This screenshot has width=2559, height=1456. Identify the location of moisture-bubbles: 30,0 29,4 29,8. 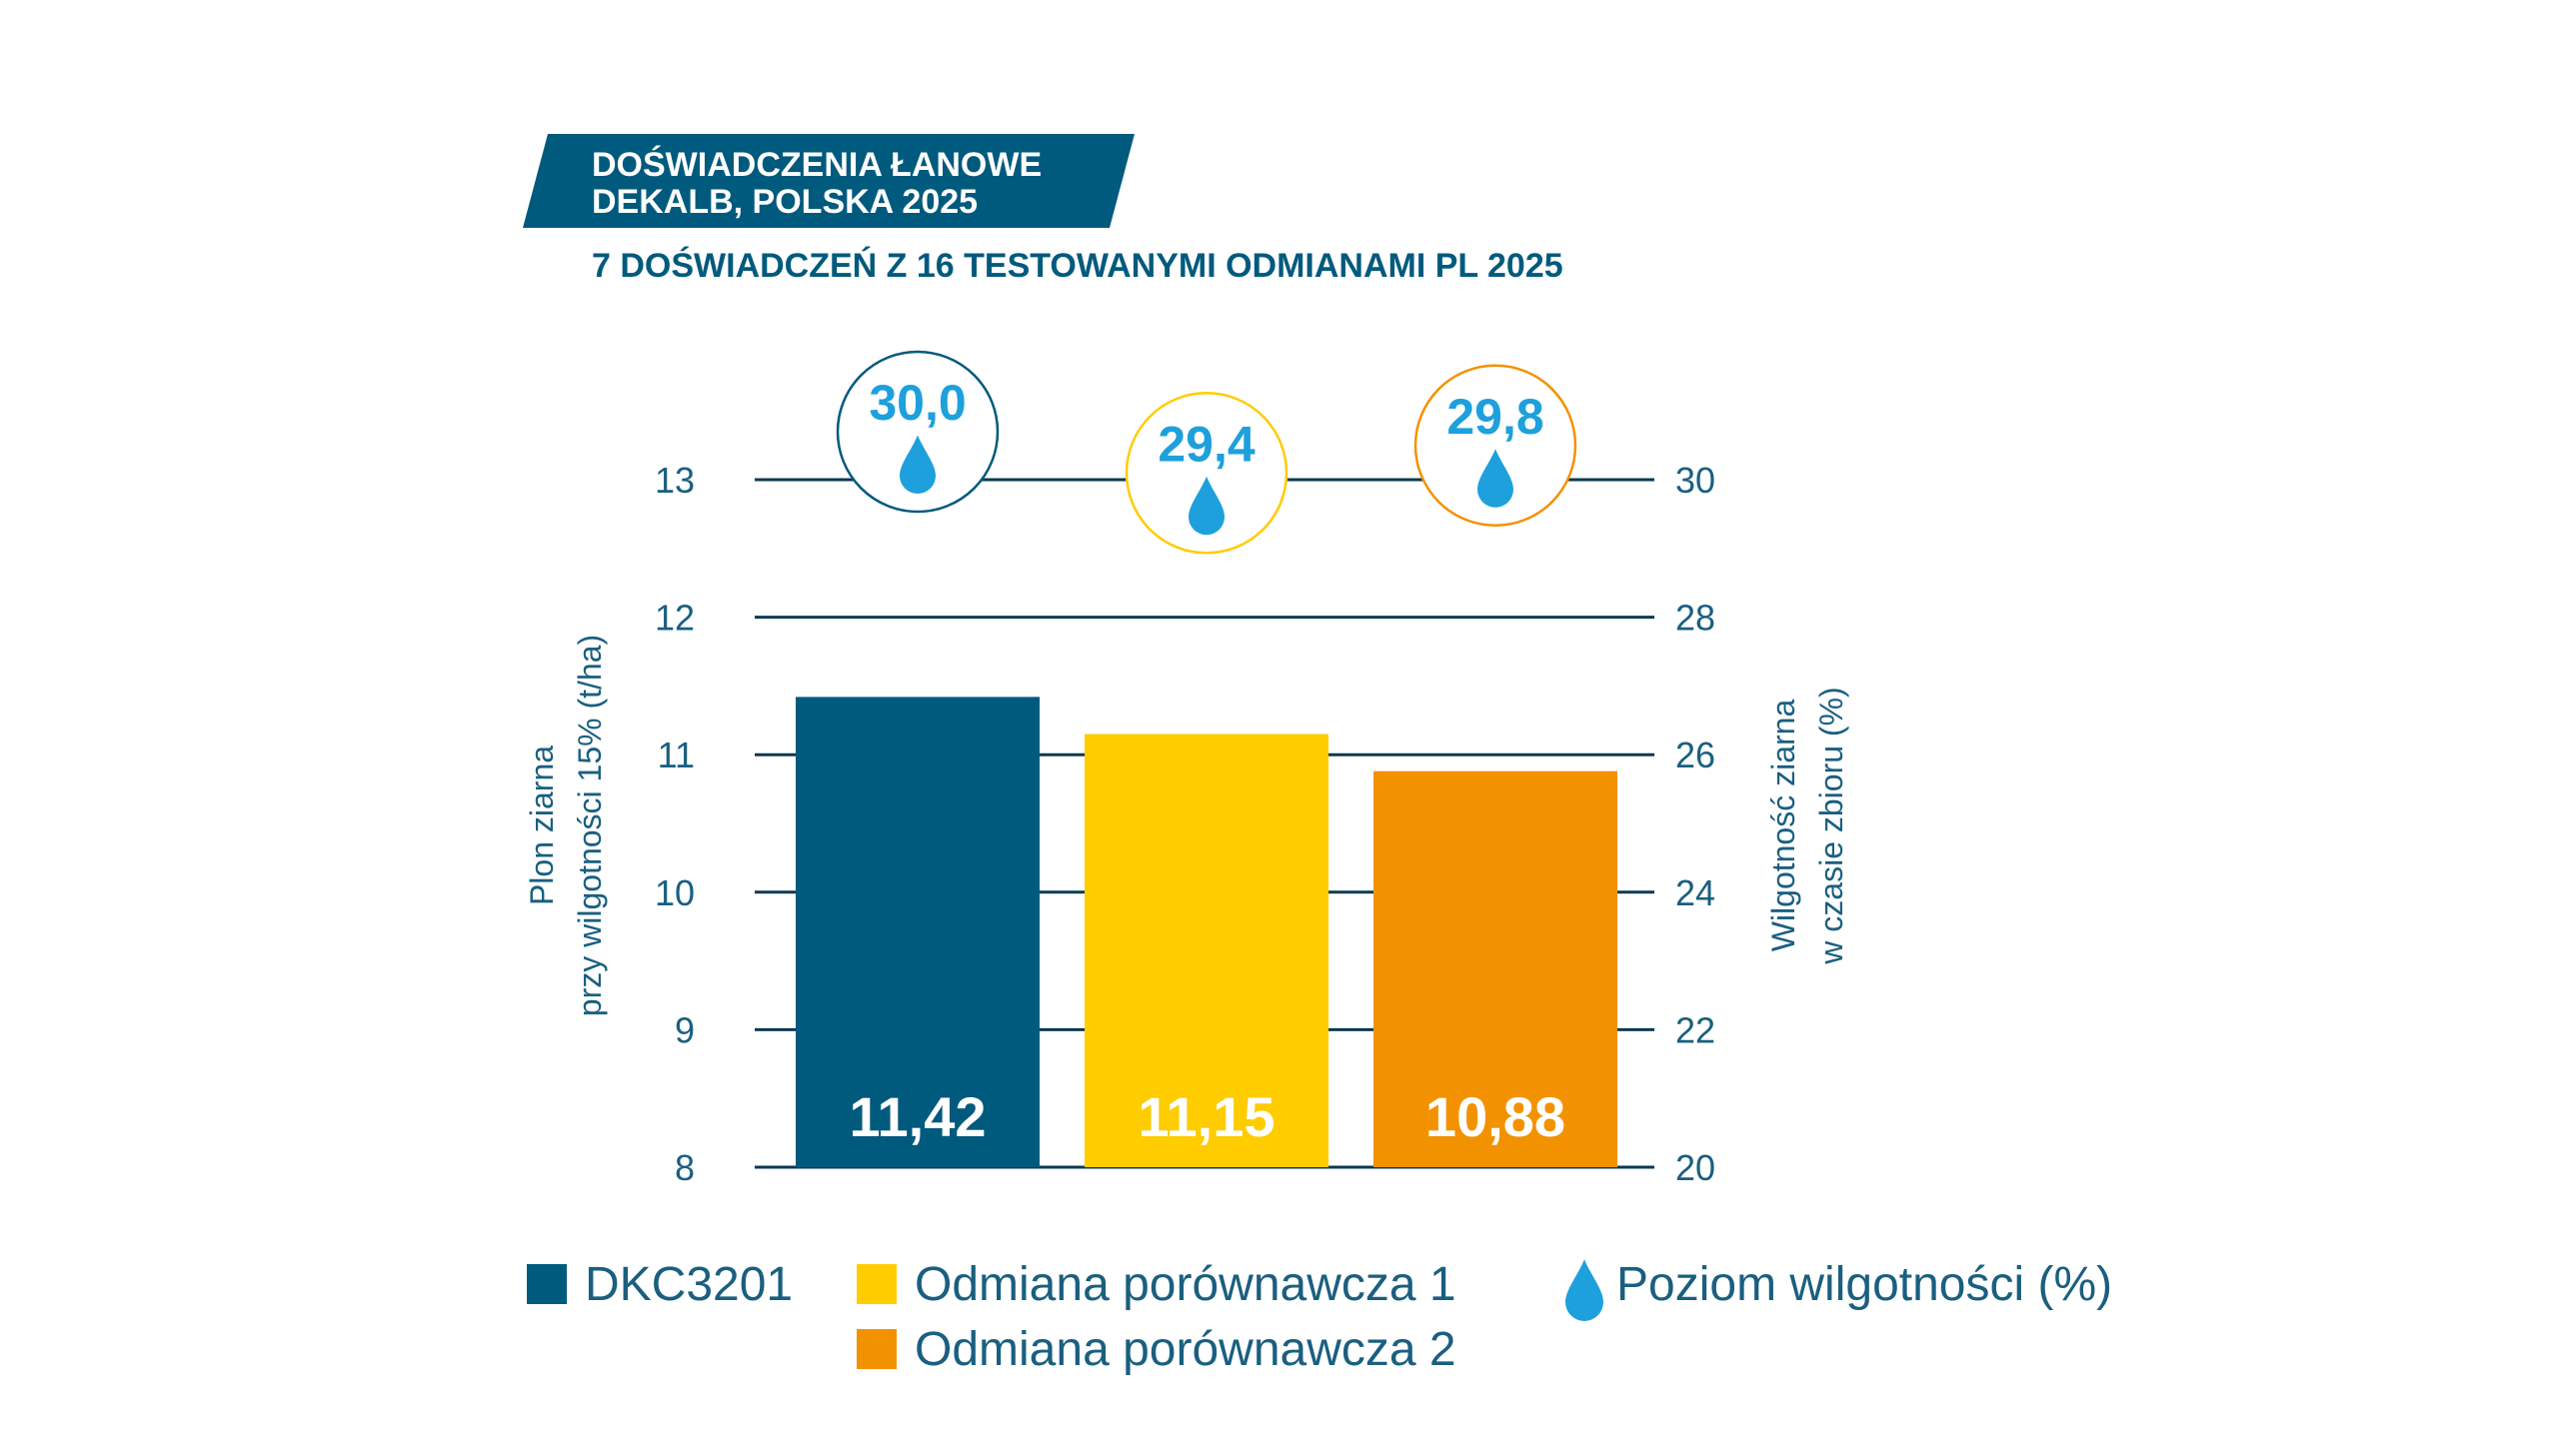
(1206, 453).